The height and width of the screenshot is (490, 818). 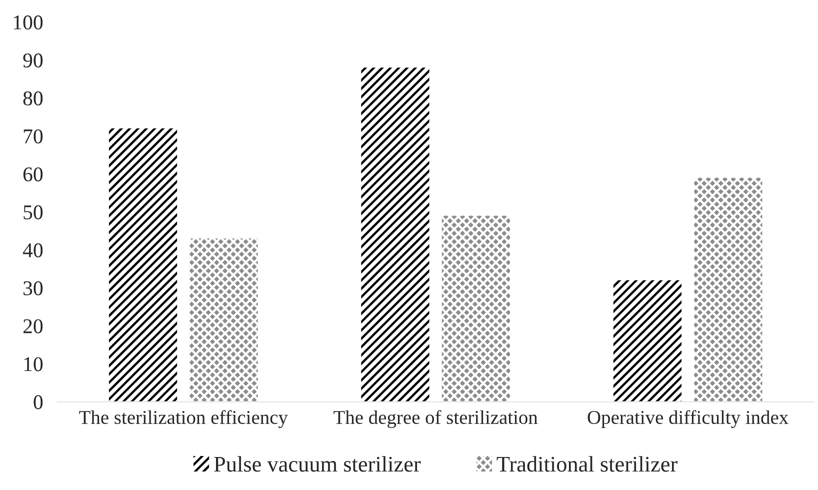 I want to click on y-tick-label: 70, so click(x=33, y=136).